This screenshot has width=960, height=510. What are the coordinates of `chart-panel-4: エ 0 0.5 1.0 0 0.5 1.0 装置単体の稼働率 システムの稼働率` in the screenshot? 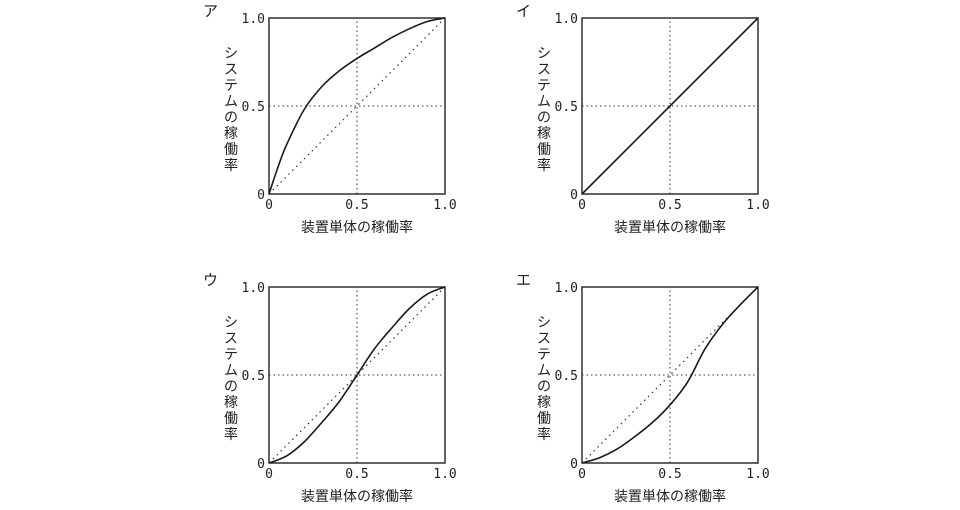 It's located at (643, 388).